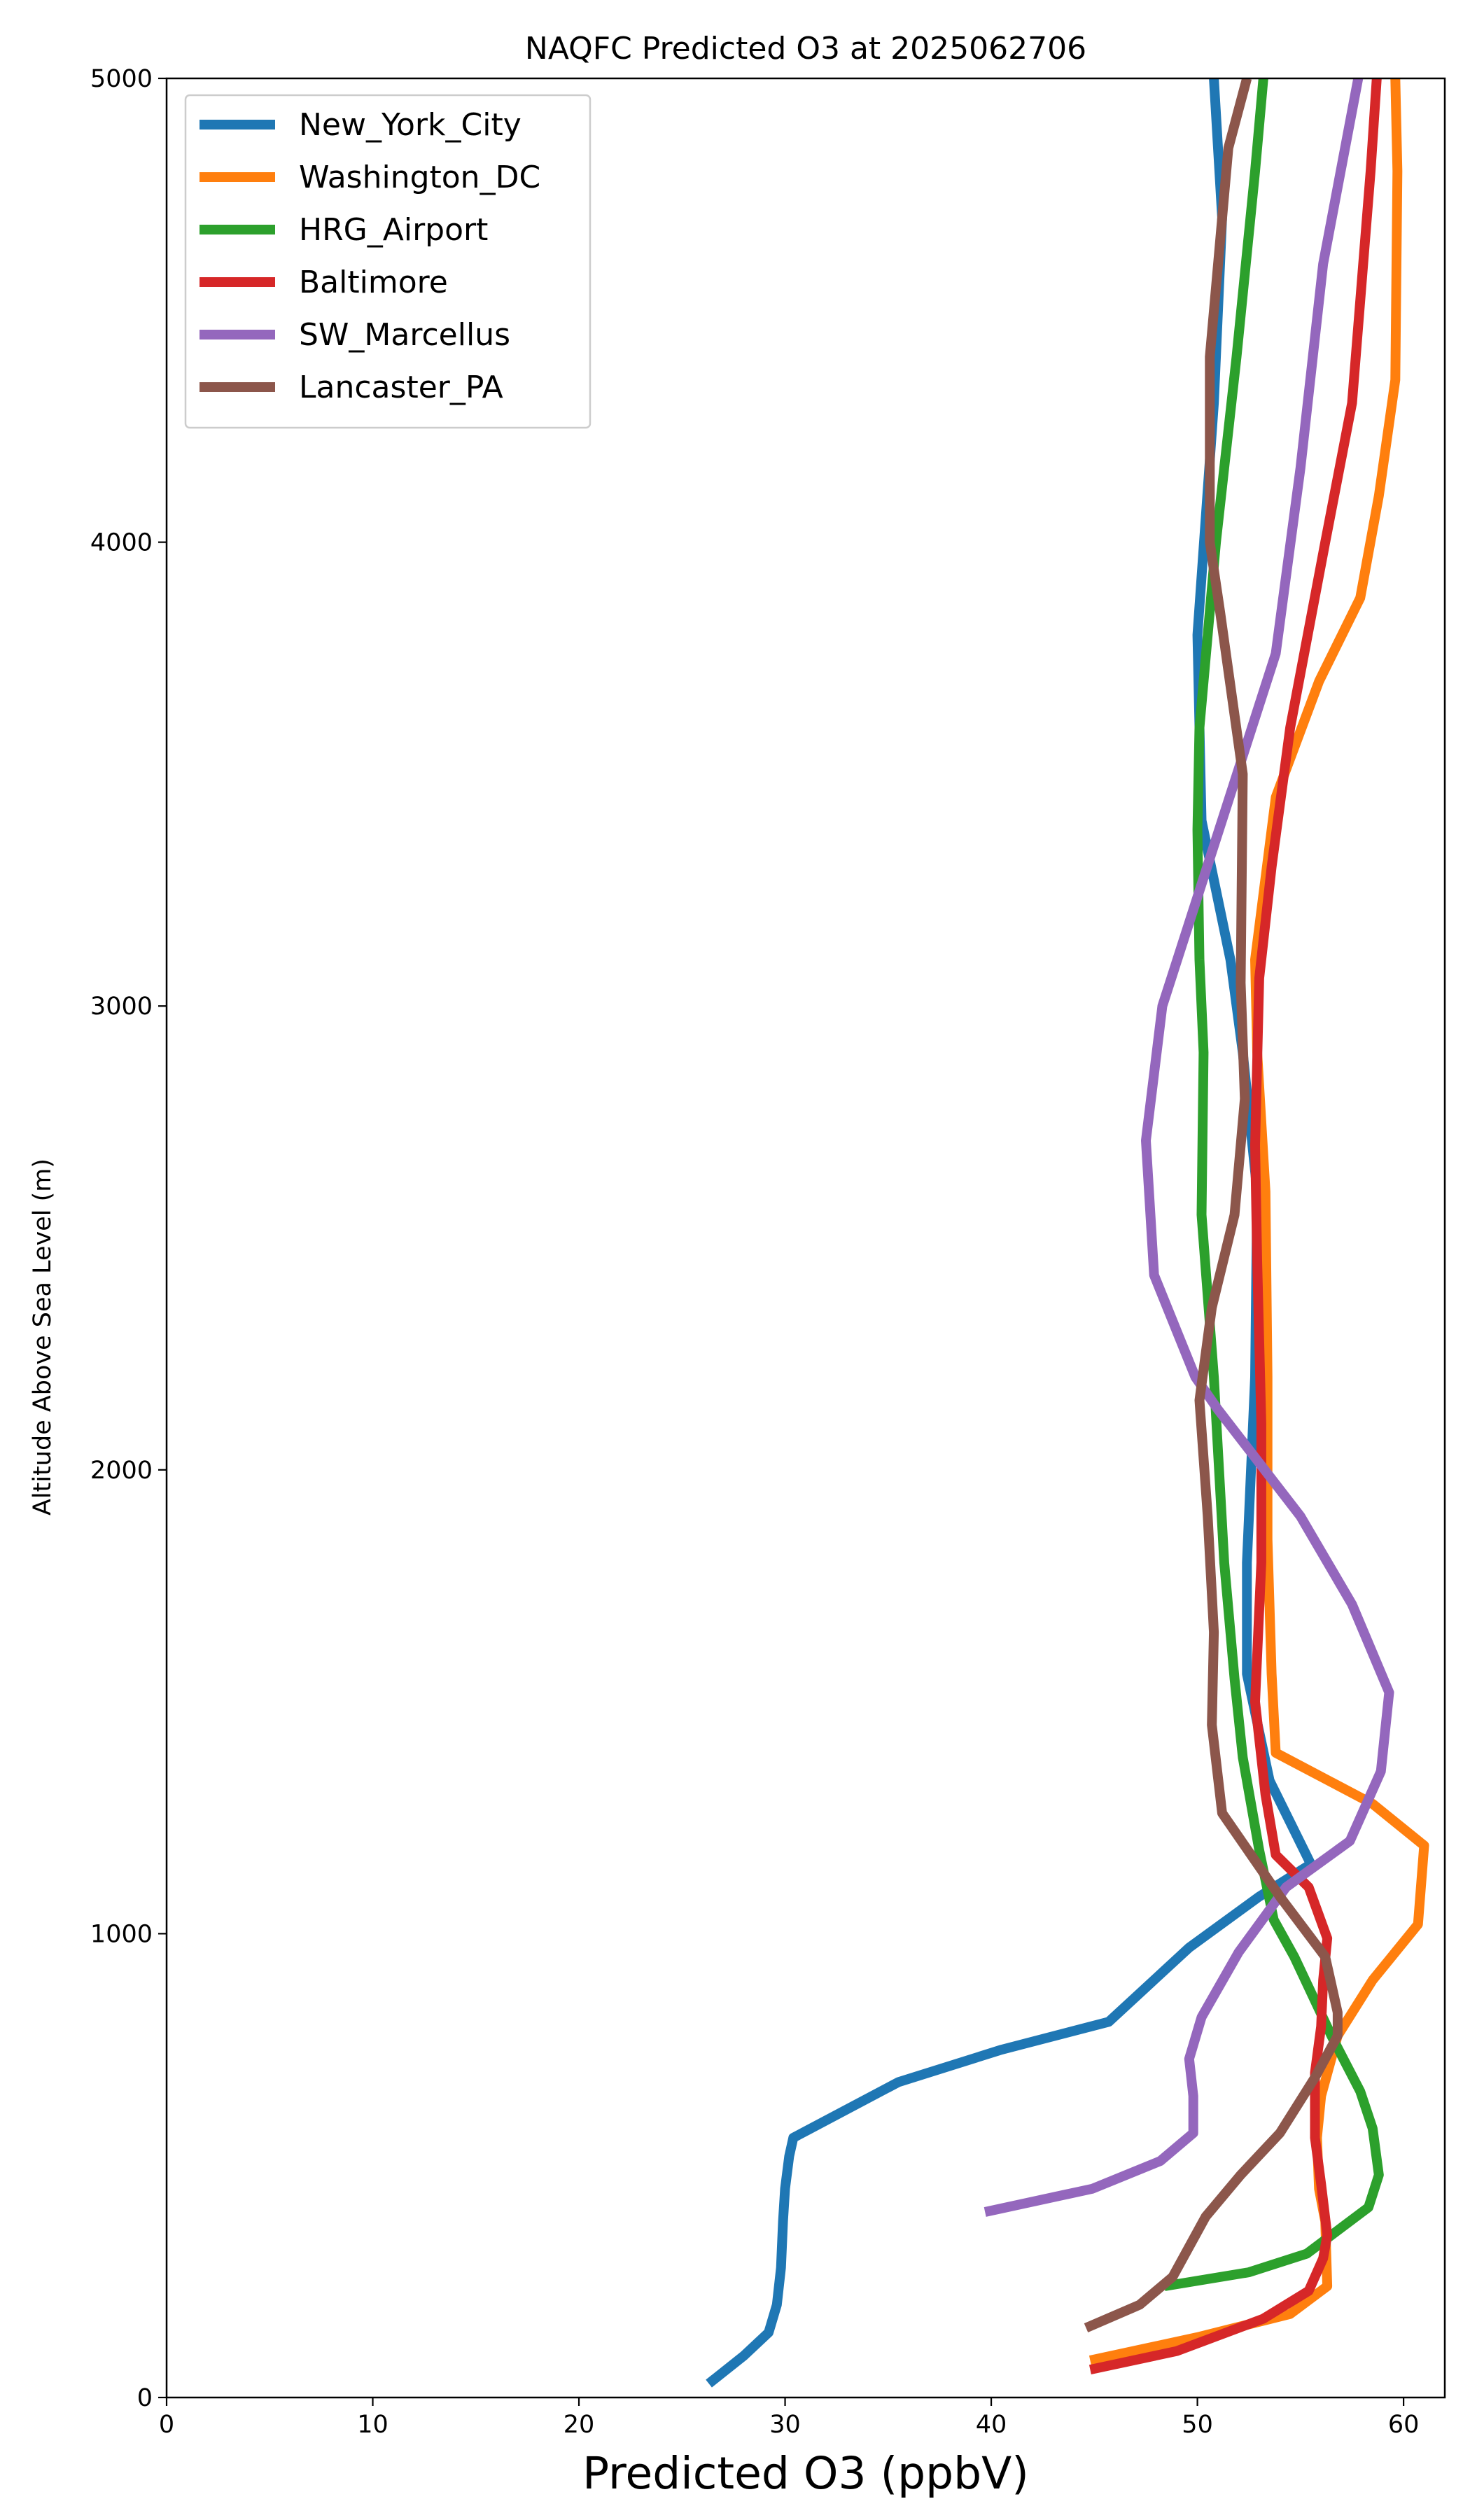 This screenshot has height=2520, width=1470. Describe the element at coordinates (43, 1337) in the screenshot. I see `y-axis-label: Altitude Above Sea Level (m)` at that location.